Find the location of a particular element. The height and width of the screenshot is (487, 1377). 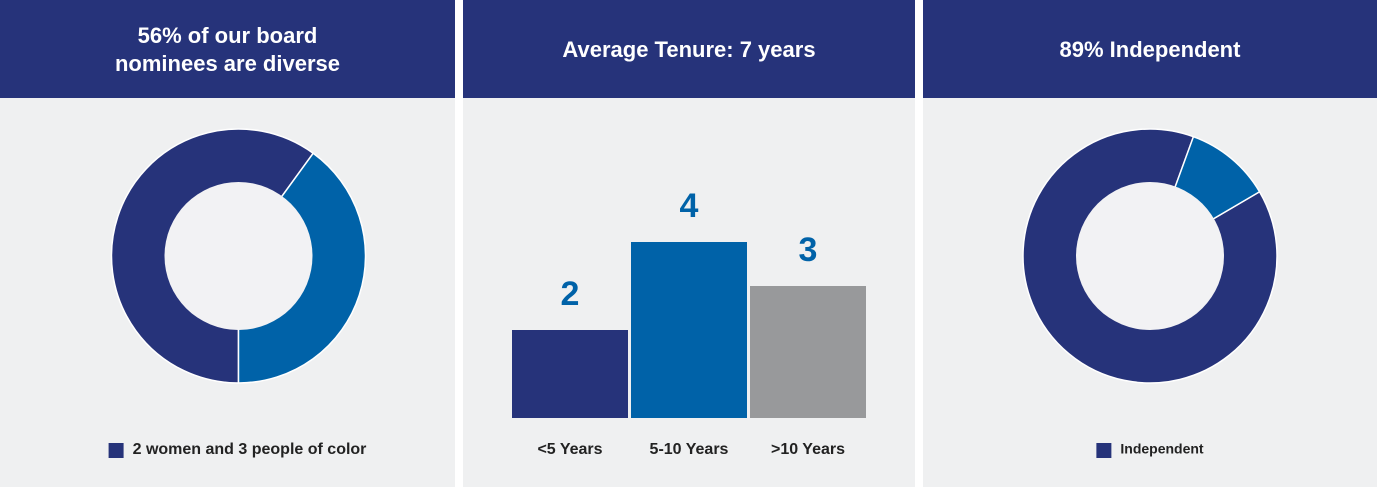

panel-title: 89% Independent is located at coordinates (1151, 49).